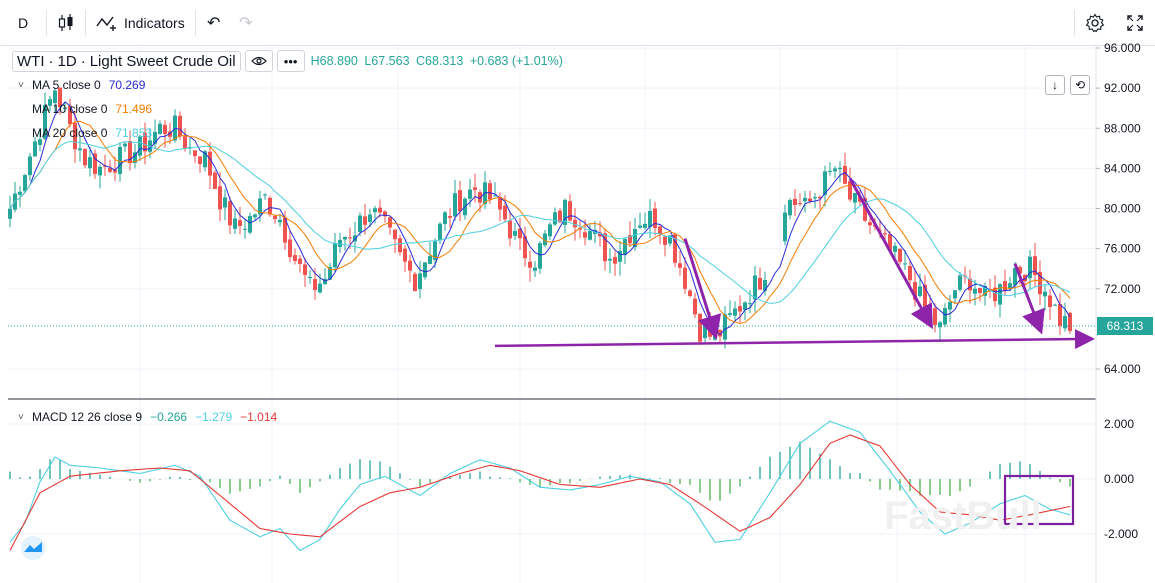  I want to click on indicators-label: Indicators, so click(154, 22).